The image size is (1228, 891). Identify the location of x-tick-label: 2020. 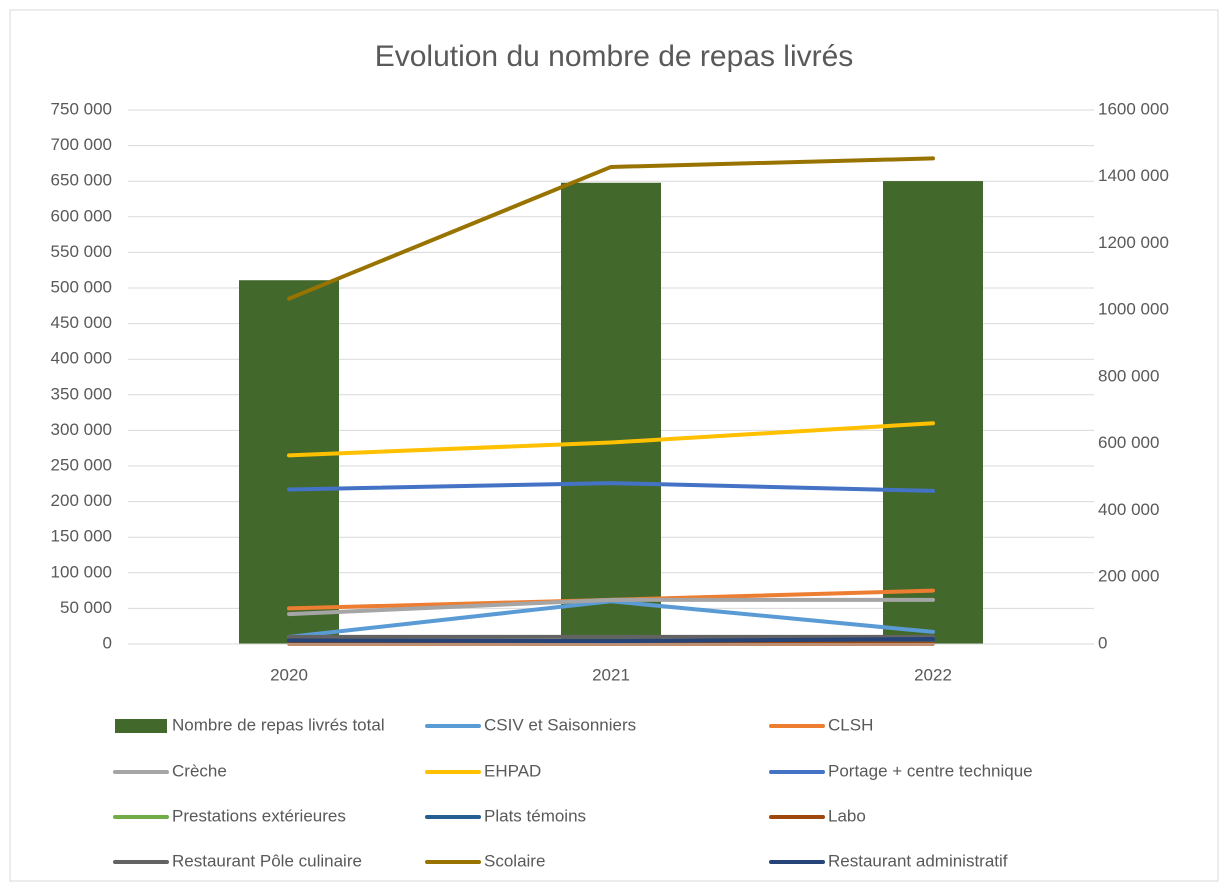
(289, 674).